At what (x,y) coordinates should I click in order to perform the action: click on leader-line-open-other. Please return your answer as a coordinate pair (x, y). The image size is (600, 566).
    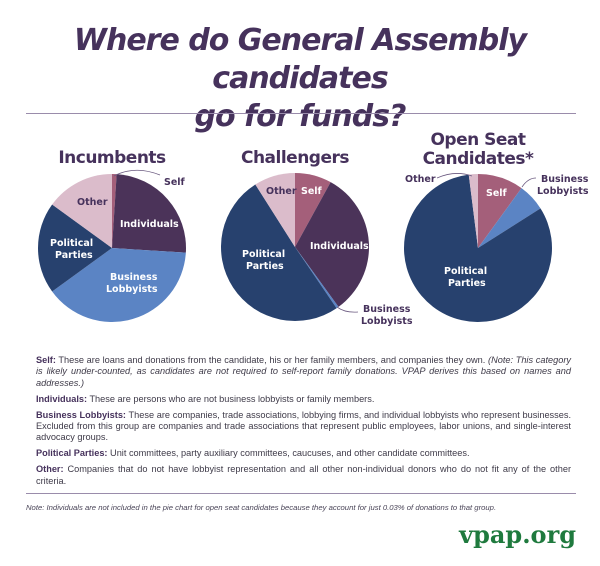
    Looking at the image, I should click on (454, 176).